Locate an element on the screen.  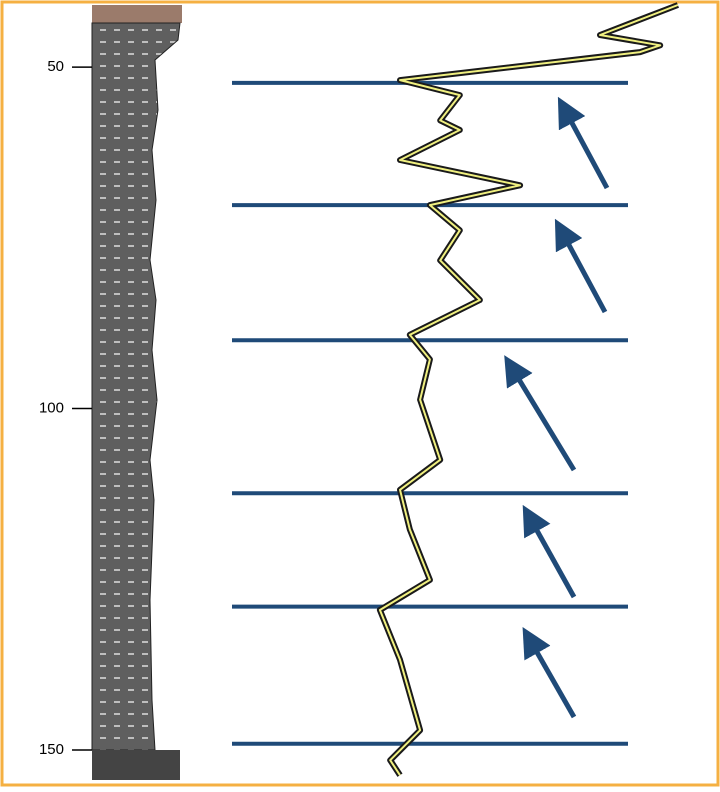
y-tick-label: 50 is located at coordinates (55, 66).